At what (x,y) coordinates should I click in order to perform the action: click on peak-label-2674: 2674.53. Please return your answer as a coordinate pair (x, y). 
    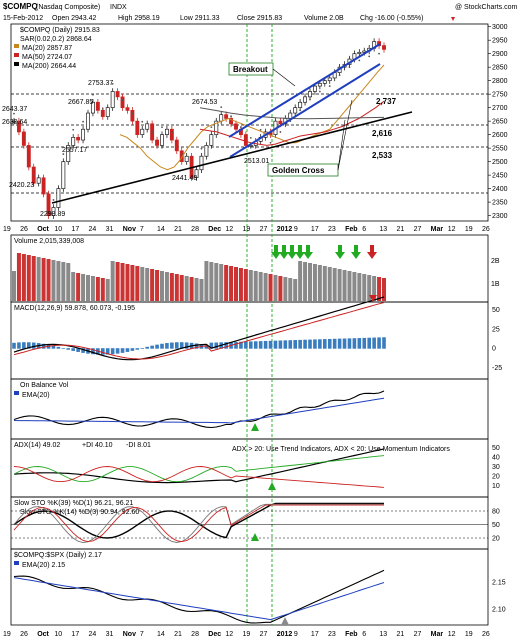
    Looking at the image, I should click on (204, 102).